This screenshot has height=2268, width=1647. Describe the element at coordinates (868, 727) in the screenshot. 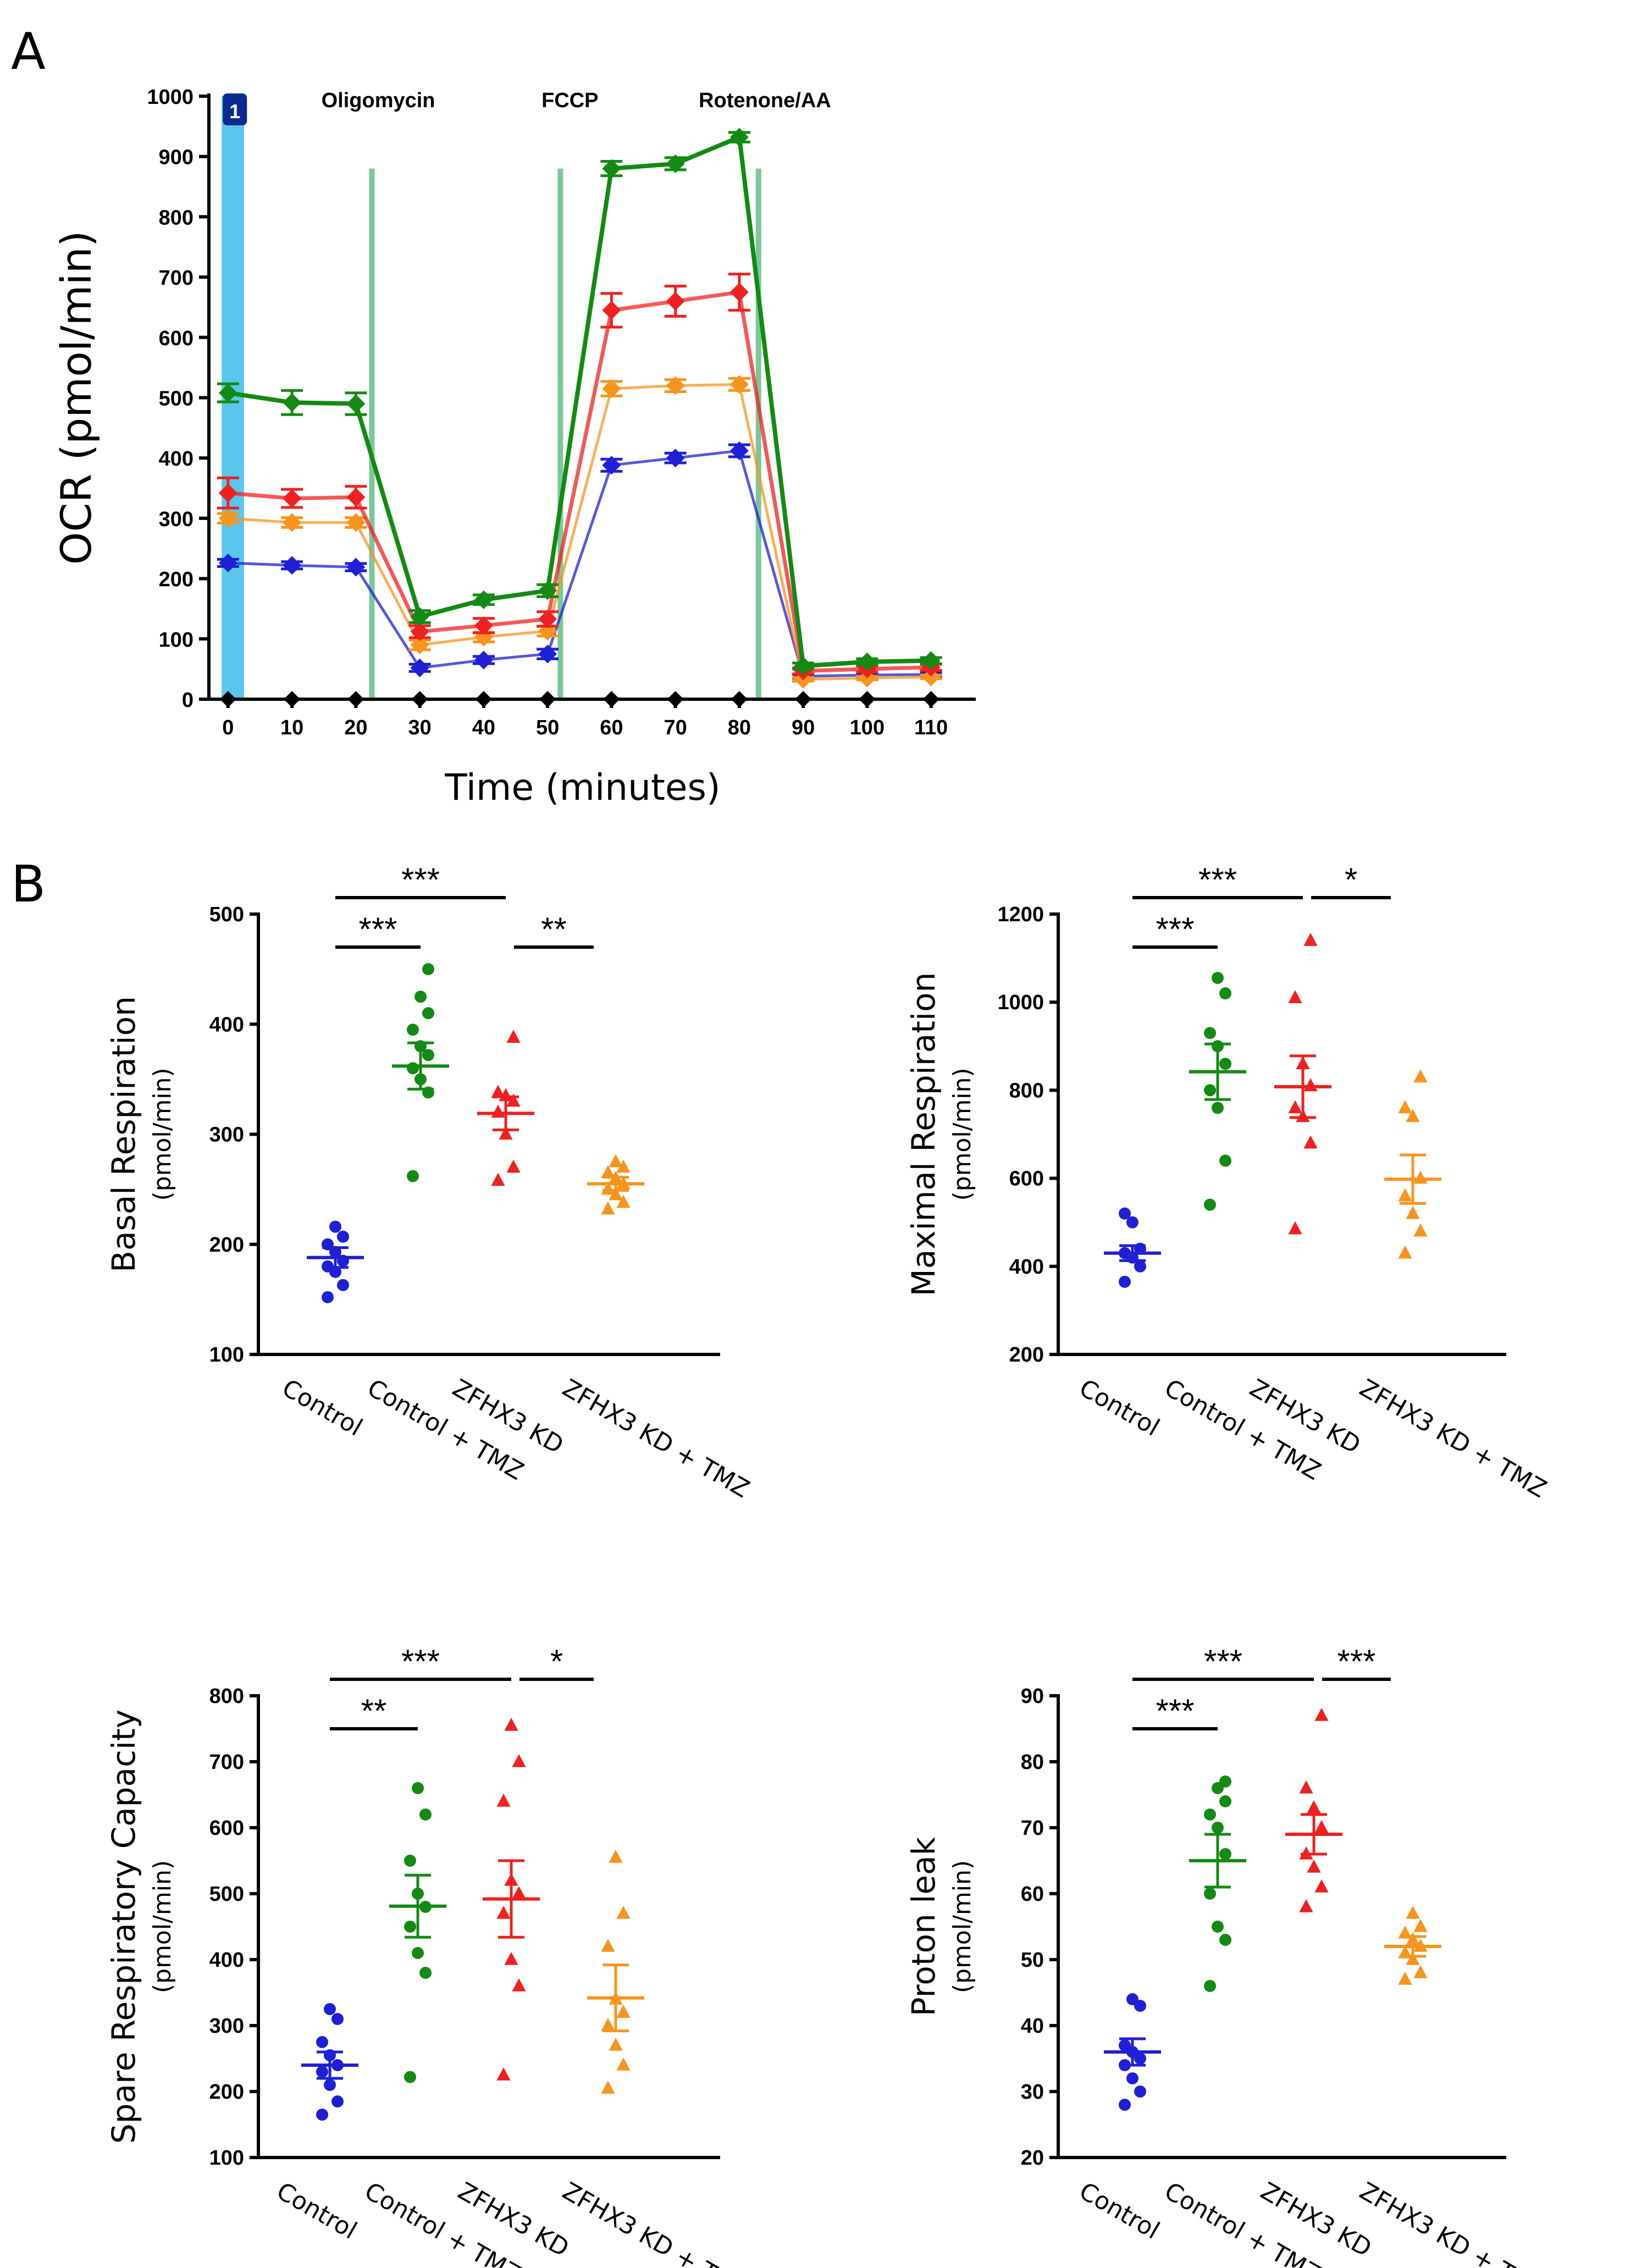

I see `ocr-x-tick-label: 100` at that location.